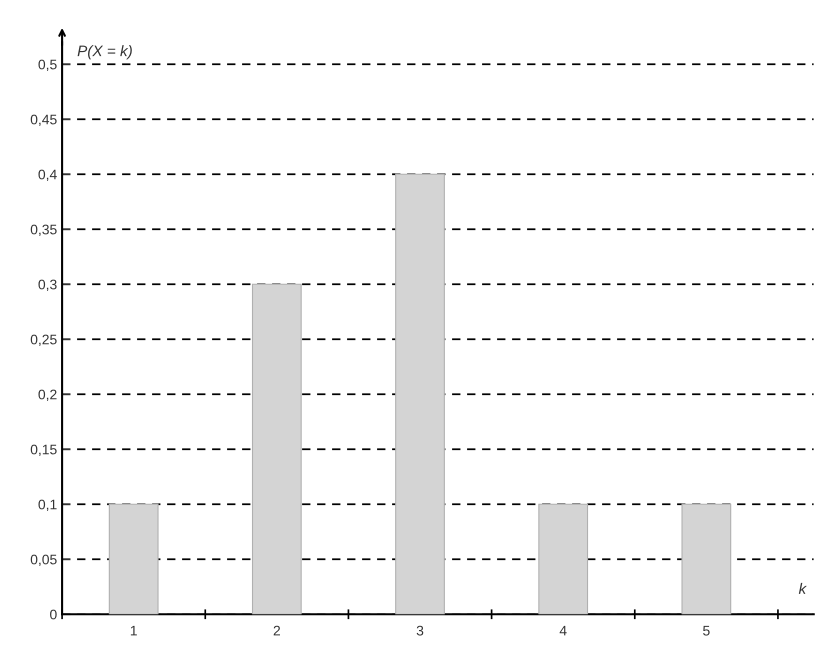 The height and width of the screenshot is (650, 817). Describe the element at coordinates (105, 52) in the screenshot. I see `y-axis-title: P(X = k)` at that location.